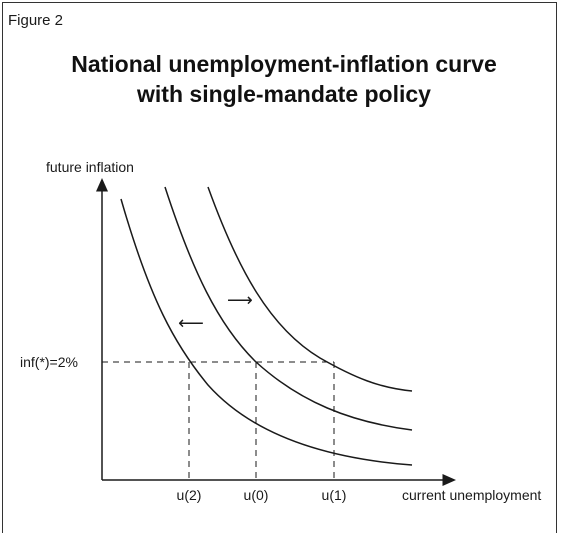 The image size is (568, 534). I want to click on marker-u0: u(0), so click(256, 495).